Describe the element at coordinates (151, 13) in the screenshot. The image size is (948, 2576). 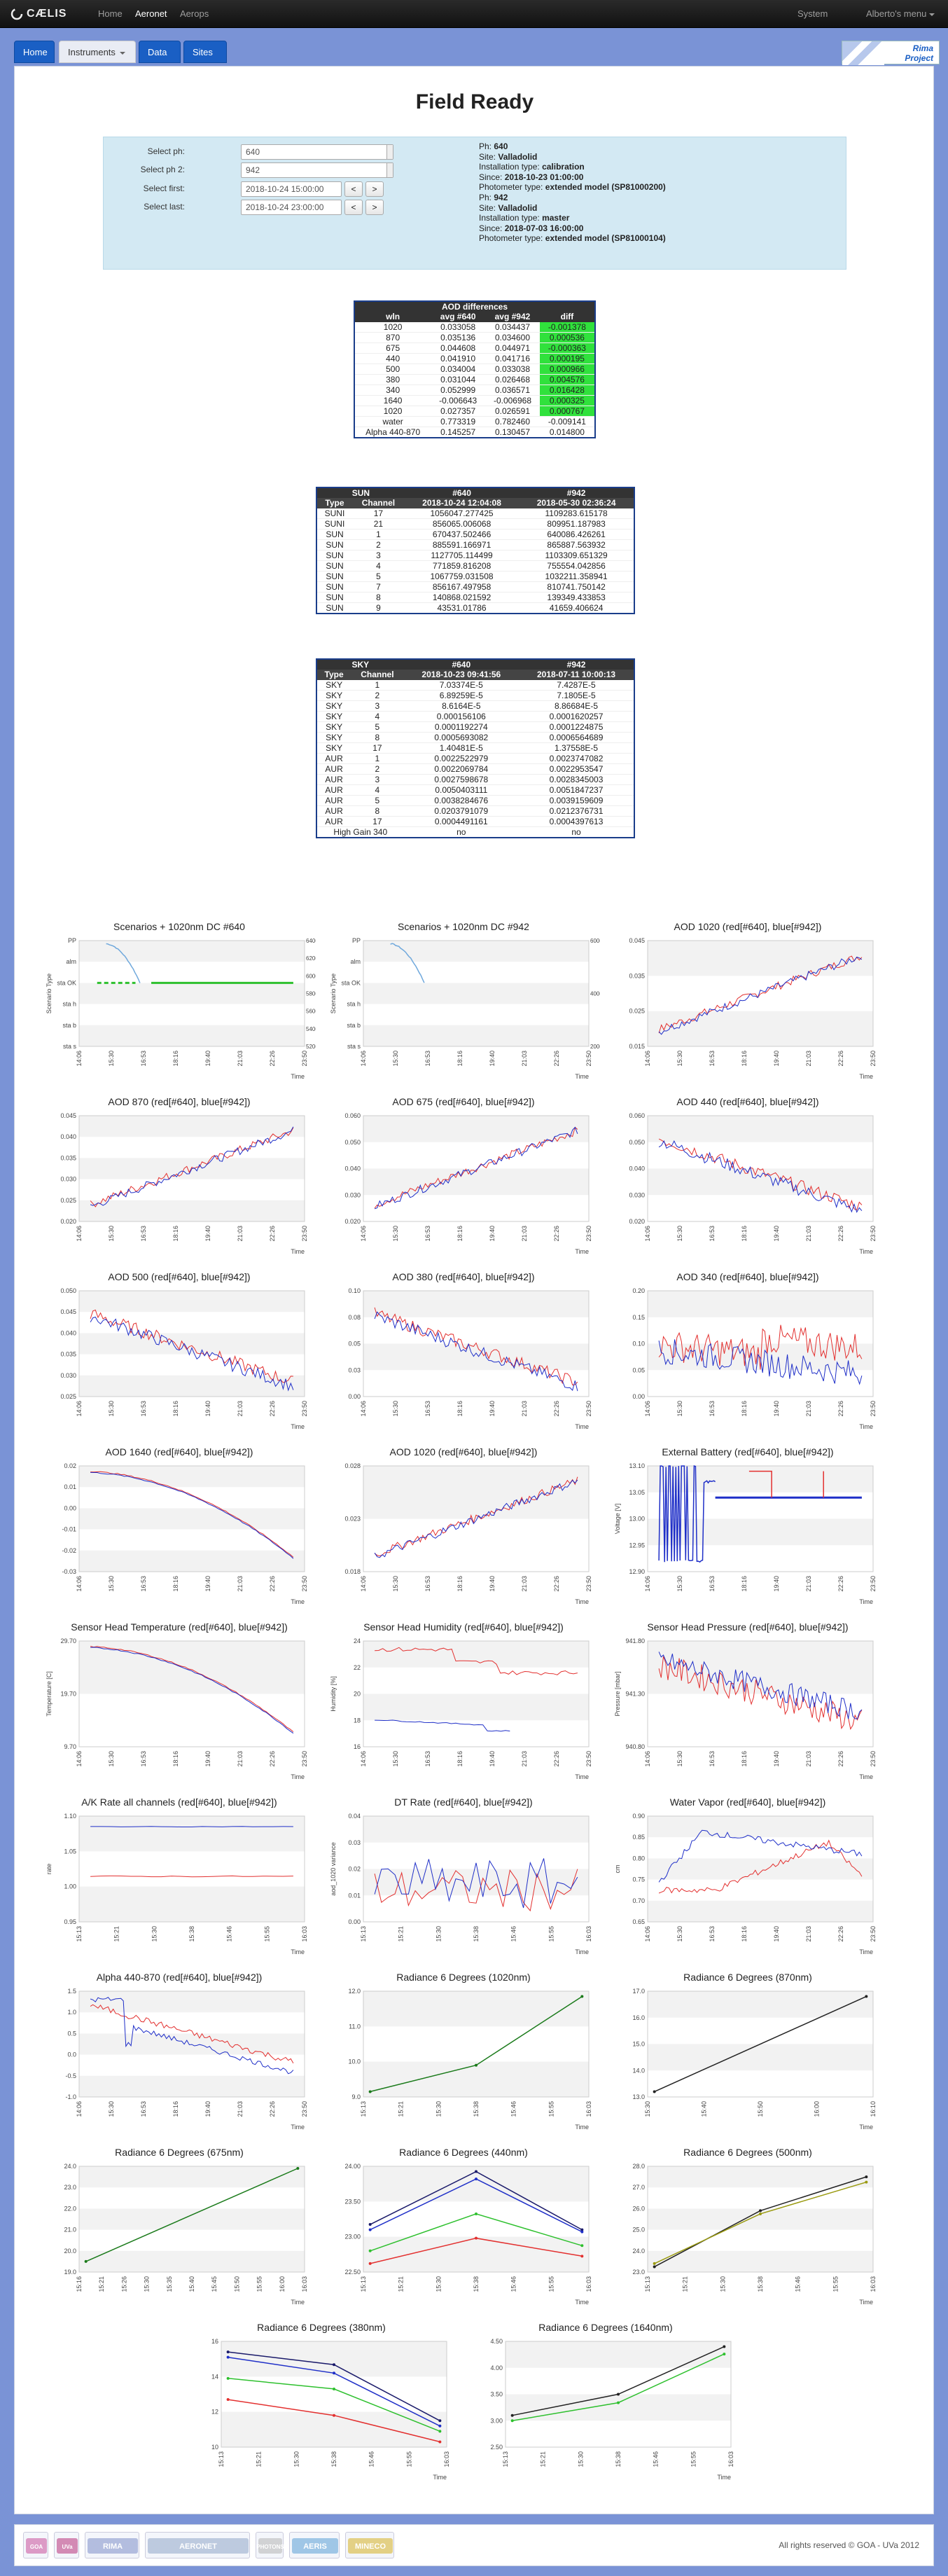
I see `nav-aeronet: Aeronet` at that location.